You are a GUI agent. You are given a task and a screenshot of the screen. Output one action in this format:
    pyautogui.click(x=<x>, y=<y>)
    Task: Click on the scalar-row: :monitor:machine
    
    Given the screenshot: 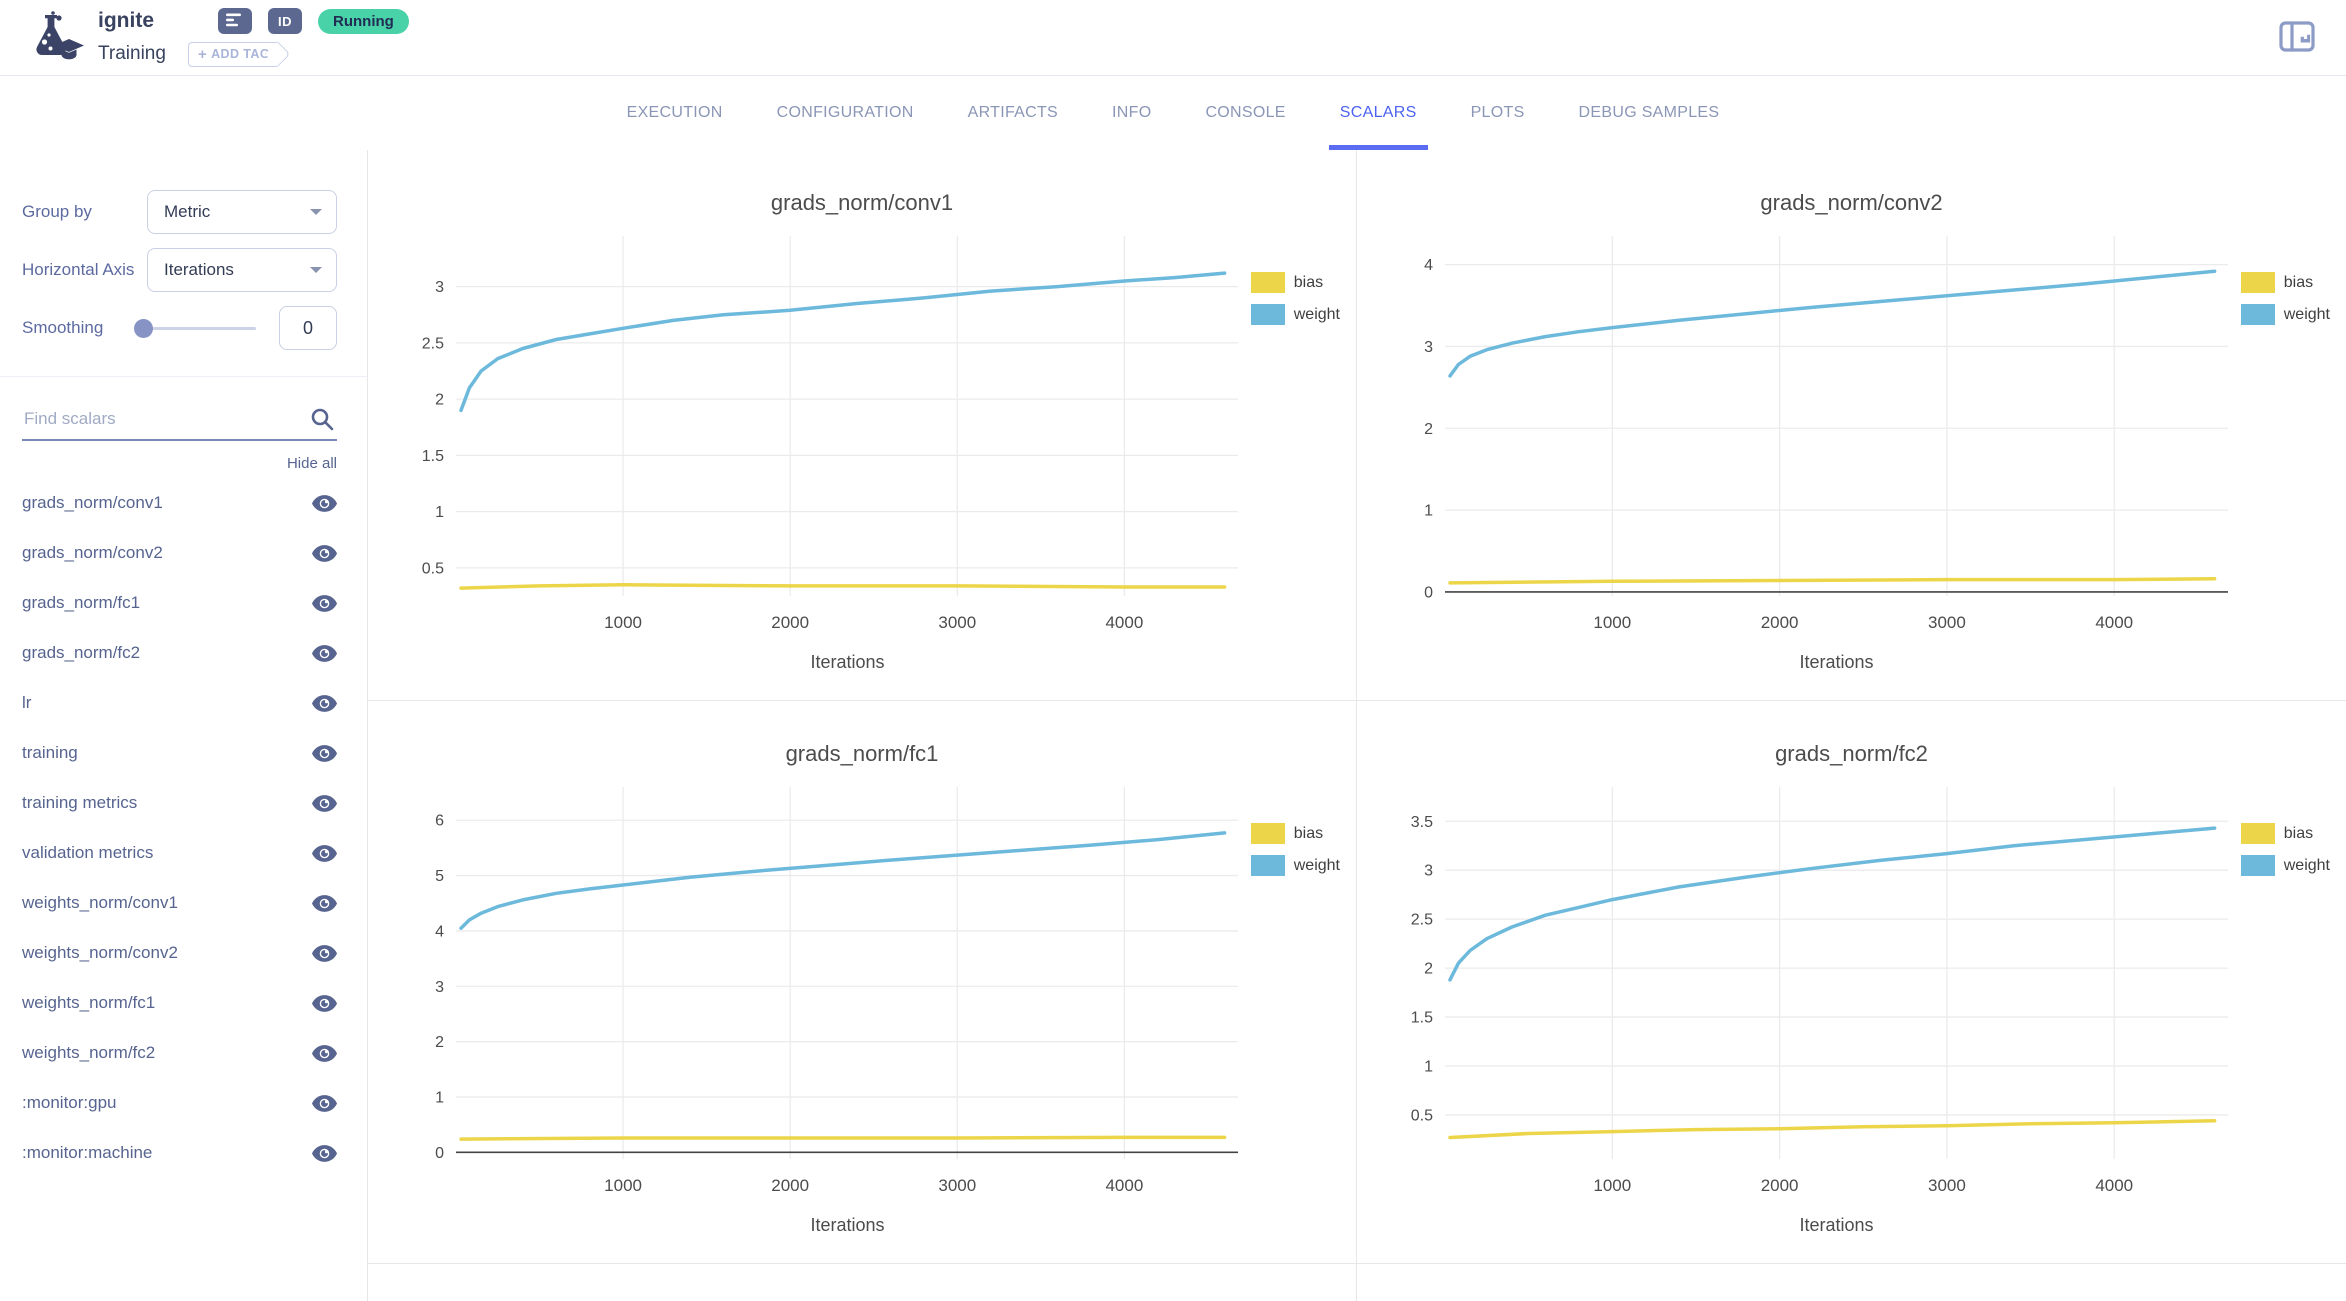 What is the action you would take?
    pyautogui.click(x=179, y=1153)
    